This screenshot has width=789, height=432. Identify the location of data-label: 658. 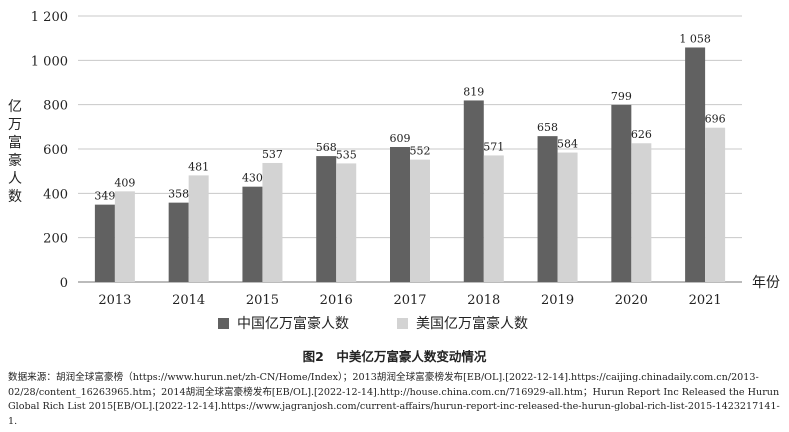
(547, 127).